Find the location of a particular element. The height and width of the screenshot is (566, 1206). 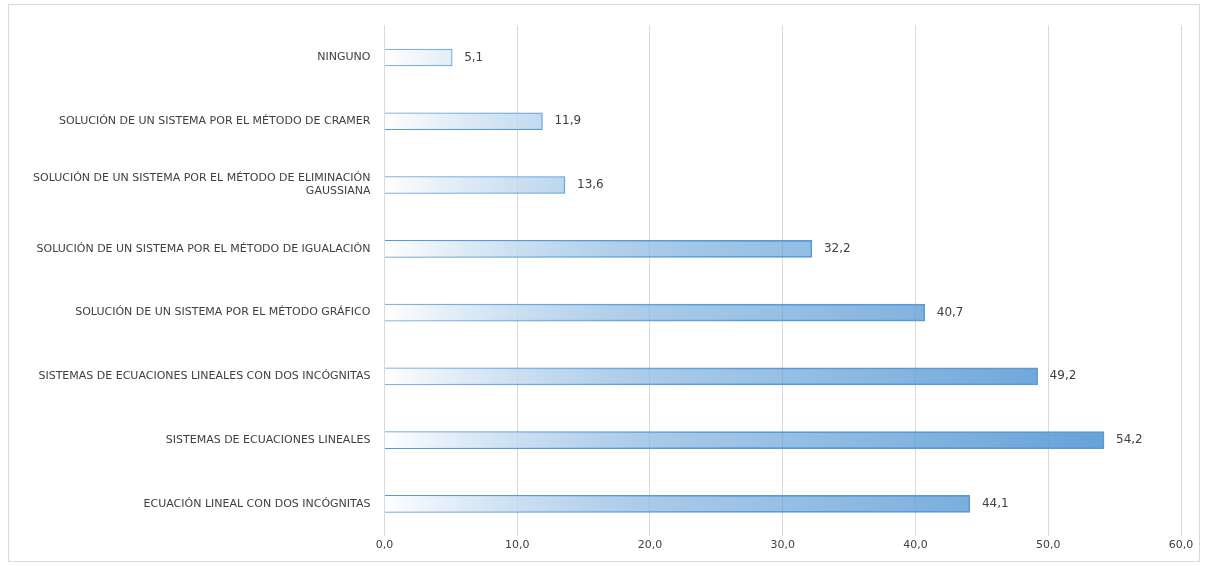

data-label: 13,6 is located at coordinates (590, 184).